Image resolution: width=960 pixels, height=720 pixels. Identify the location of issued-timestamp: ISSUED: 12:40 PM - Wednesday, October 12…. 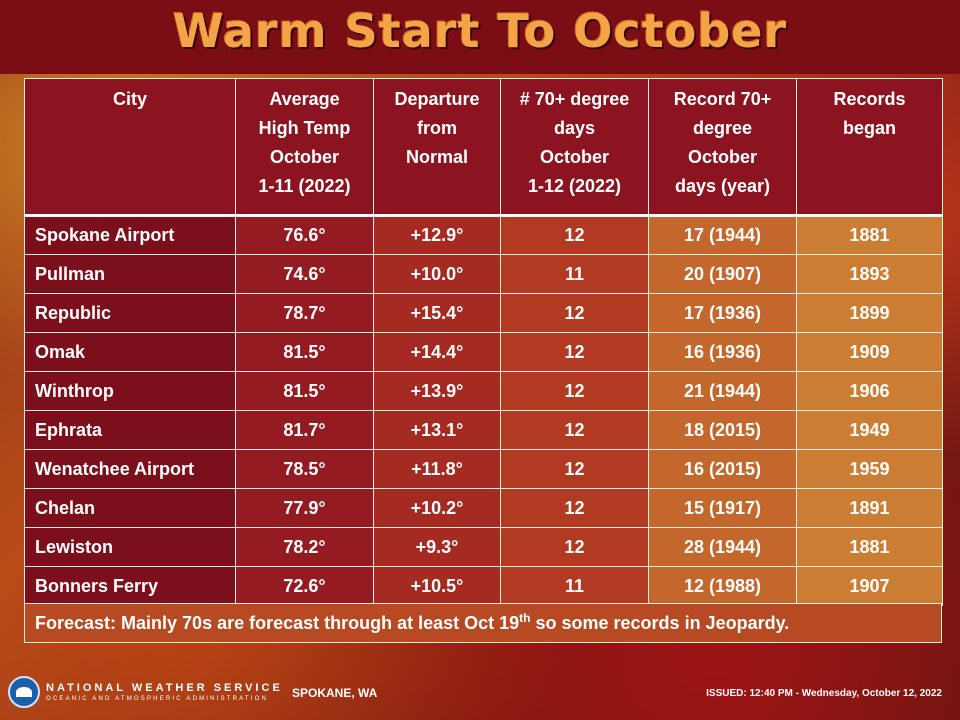
(824, 693).